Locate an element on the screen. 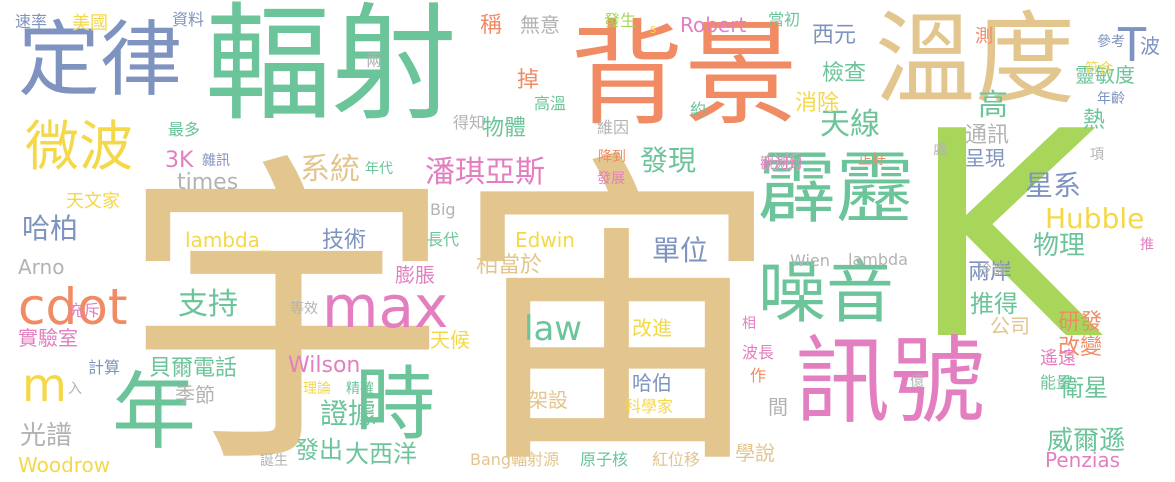 This screenshot has height=482, width=1175. cloud-word: 最多 is located at coordinates (184, 129).